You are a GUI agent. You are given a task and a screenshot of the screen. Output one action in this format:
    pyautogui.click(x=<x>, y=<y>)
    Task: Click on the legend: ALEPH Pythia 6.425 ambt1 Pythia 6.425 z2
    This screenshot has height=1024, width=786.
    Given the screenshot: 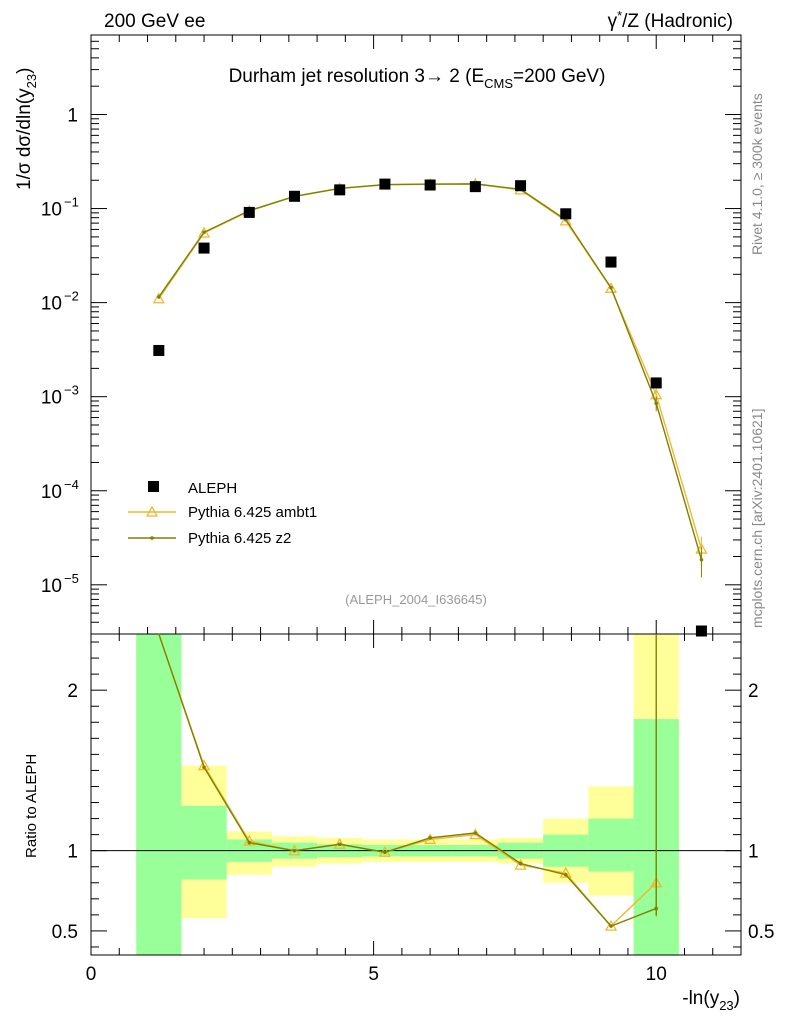 What is the action you would take?
    pyautogui.click(x=222, y=513)
    